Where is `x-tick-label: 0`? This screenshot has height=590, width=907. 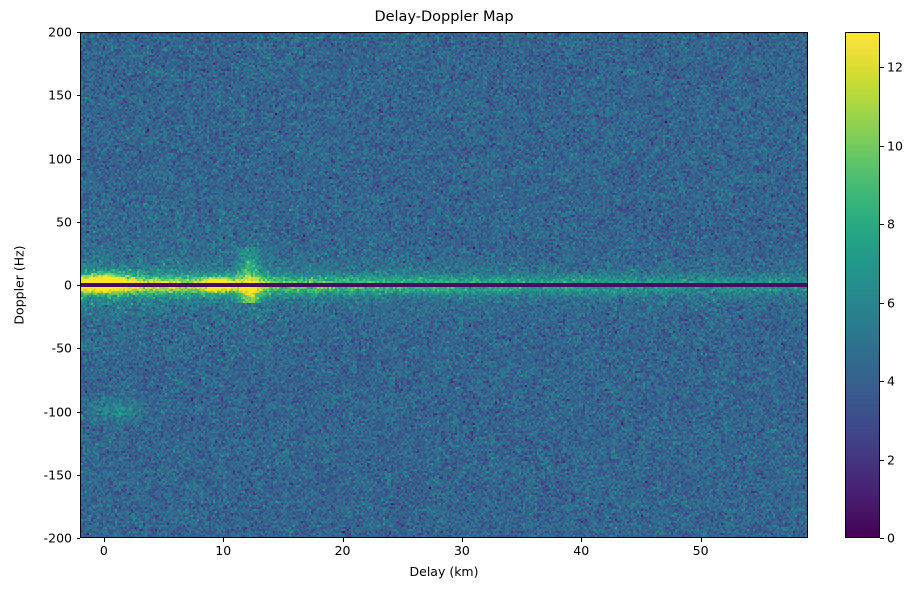 x-tick-label: 0 is located at coordinates (103, 550).